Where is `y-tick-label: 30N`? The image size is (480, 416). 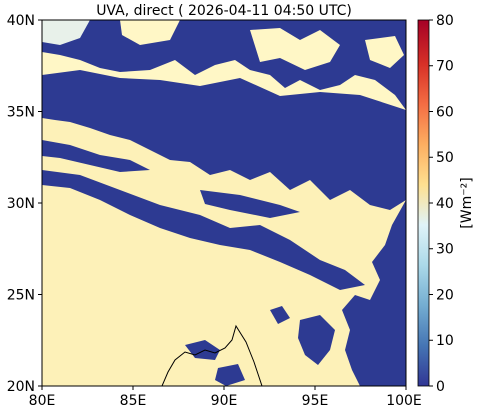
y-tick-label: 30N is located at coordinates (21, 204).